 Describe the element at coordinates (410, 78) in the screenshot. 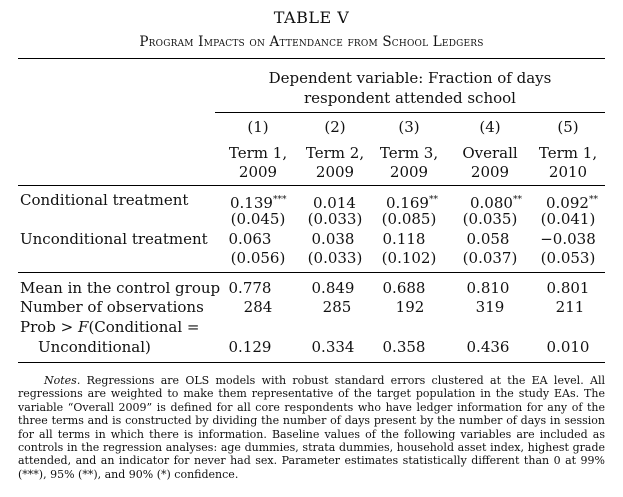

I see `dependent-variable-line1: Dependent variable: Fraction of days` at that location.